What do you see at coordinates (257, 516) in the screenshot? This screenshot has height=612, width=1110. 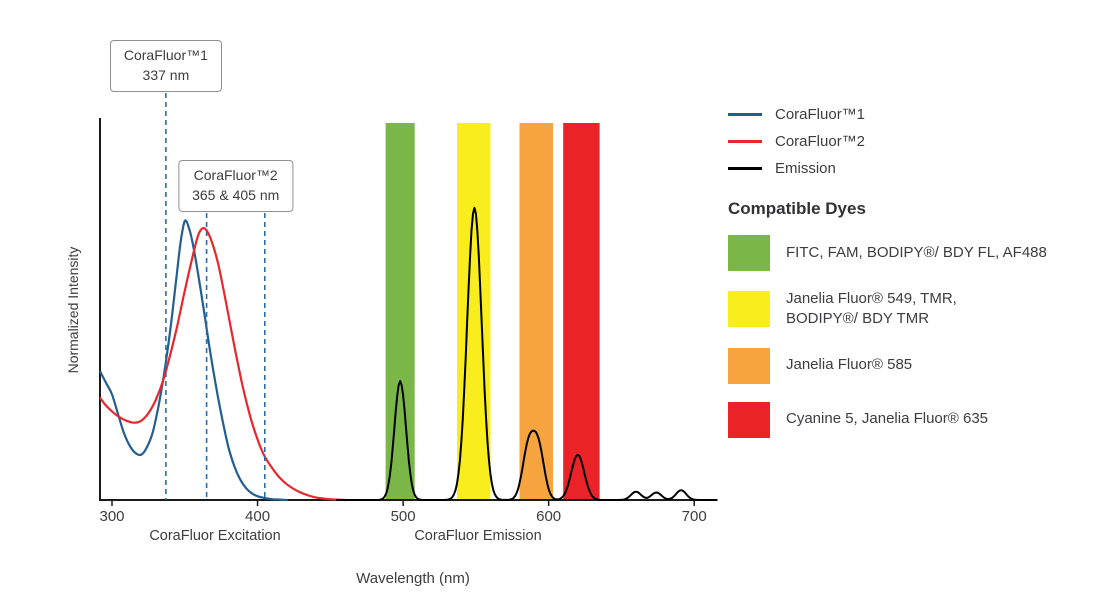 I see `x-tick-label: 400` at bounding box center [257, 516].